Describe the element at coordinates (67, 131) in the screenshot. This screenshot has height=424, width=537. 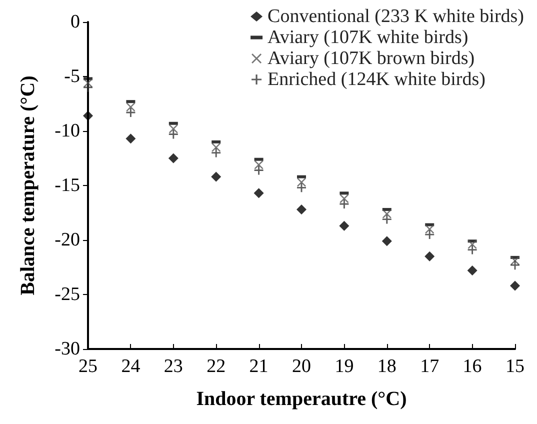
I see `y-tick-label: -10` at that location.